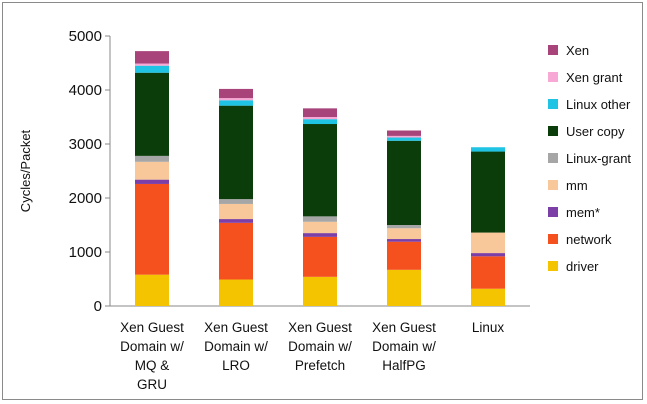  What do you see at coordinates (152, 384) in the screenshot?
I see `x-category-label-line: GRU` at bounding box center [152, 384].